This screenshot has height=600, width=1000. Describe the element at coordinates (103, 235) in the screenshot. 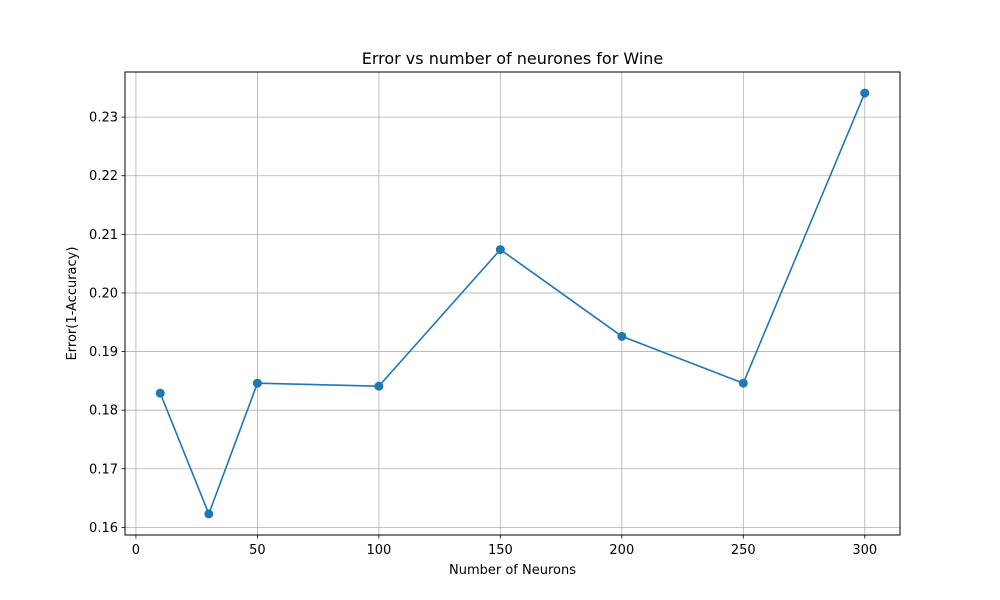

I see `y-tick-label: 0.21` at that location.